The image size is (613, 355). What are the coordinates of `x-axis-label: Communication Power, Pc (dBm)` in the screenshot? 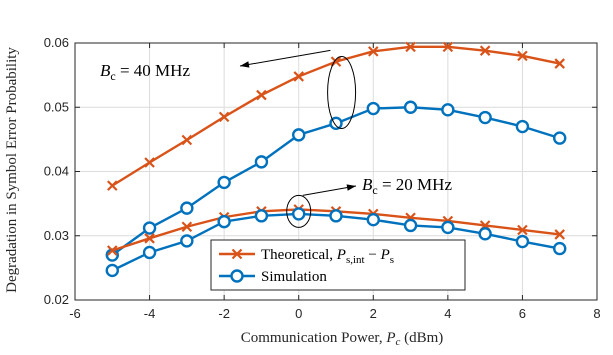 It's located at (342, 339).